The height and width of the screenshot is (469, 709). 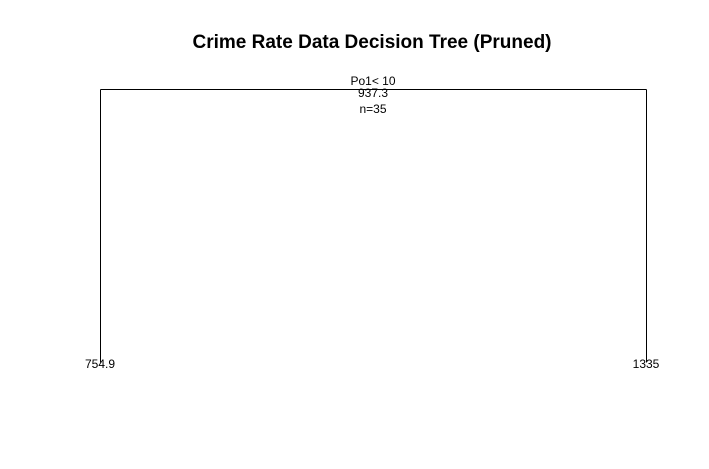 What do you see at coordinates (373, 93) in the screenshot?
I see `root-value-label: 937.3` at bounding box center [373, 93].